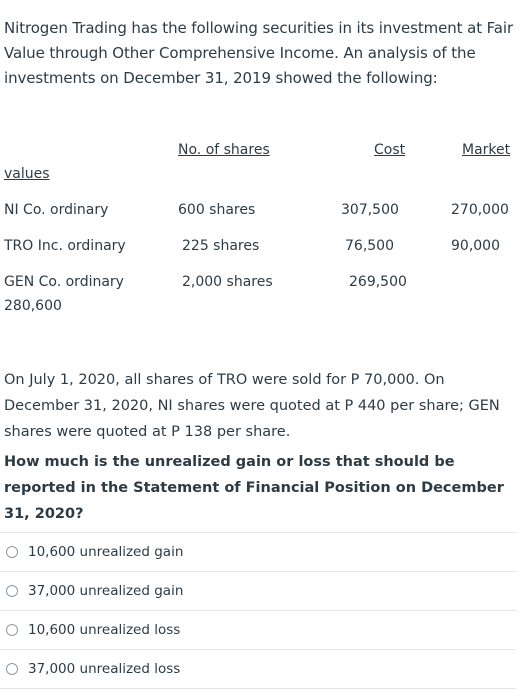 Image resolution: width=520 pixels, height=691 pixels. I want to click on row-market: 280,600, so click(33, 306).